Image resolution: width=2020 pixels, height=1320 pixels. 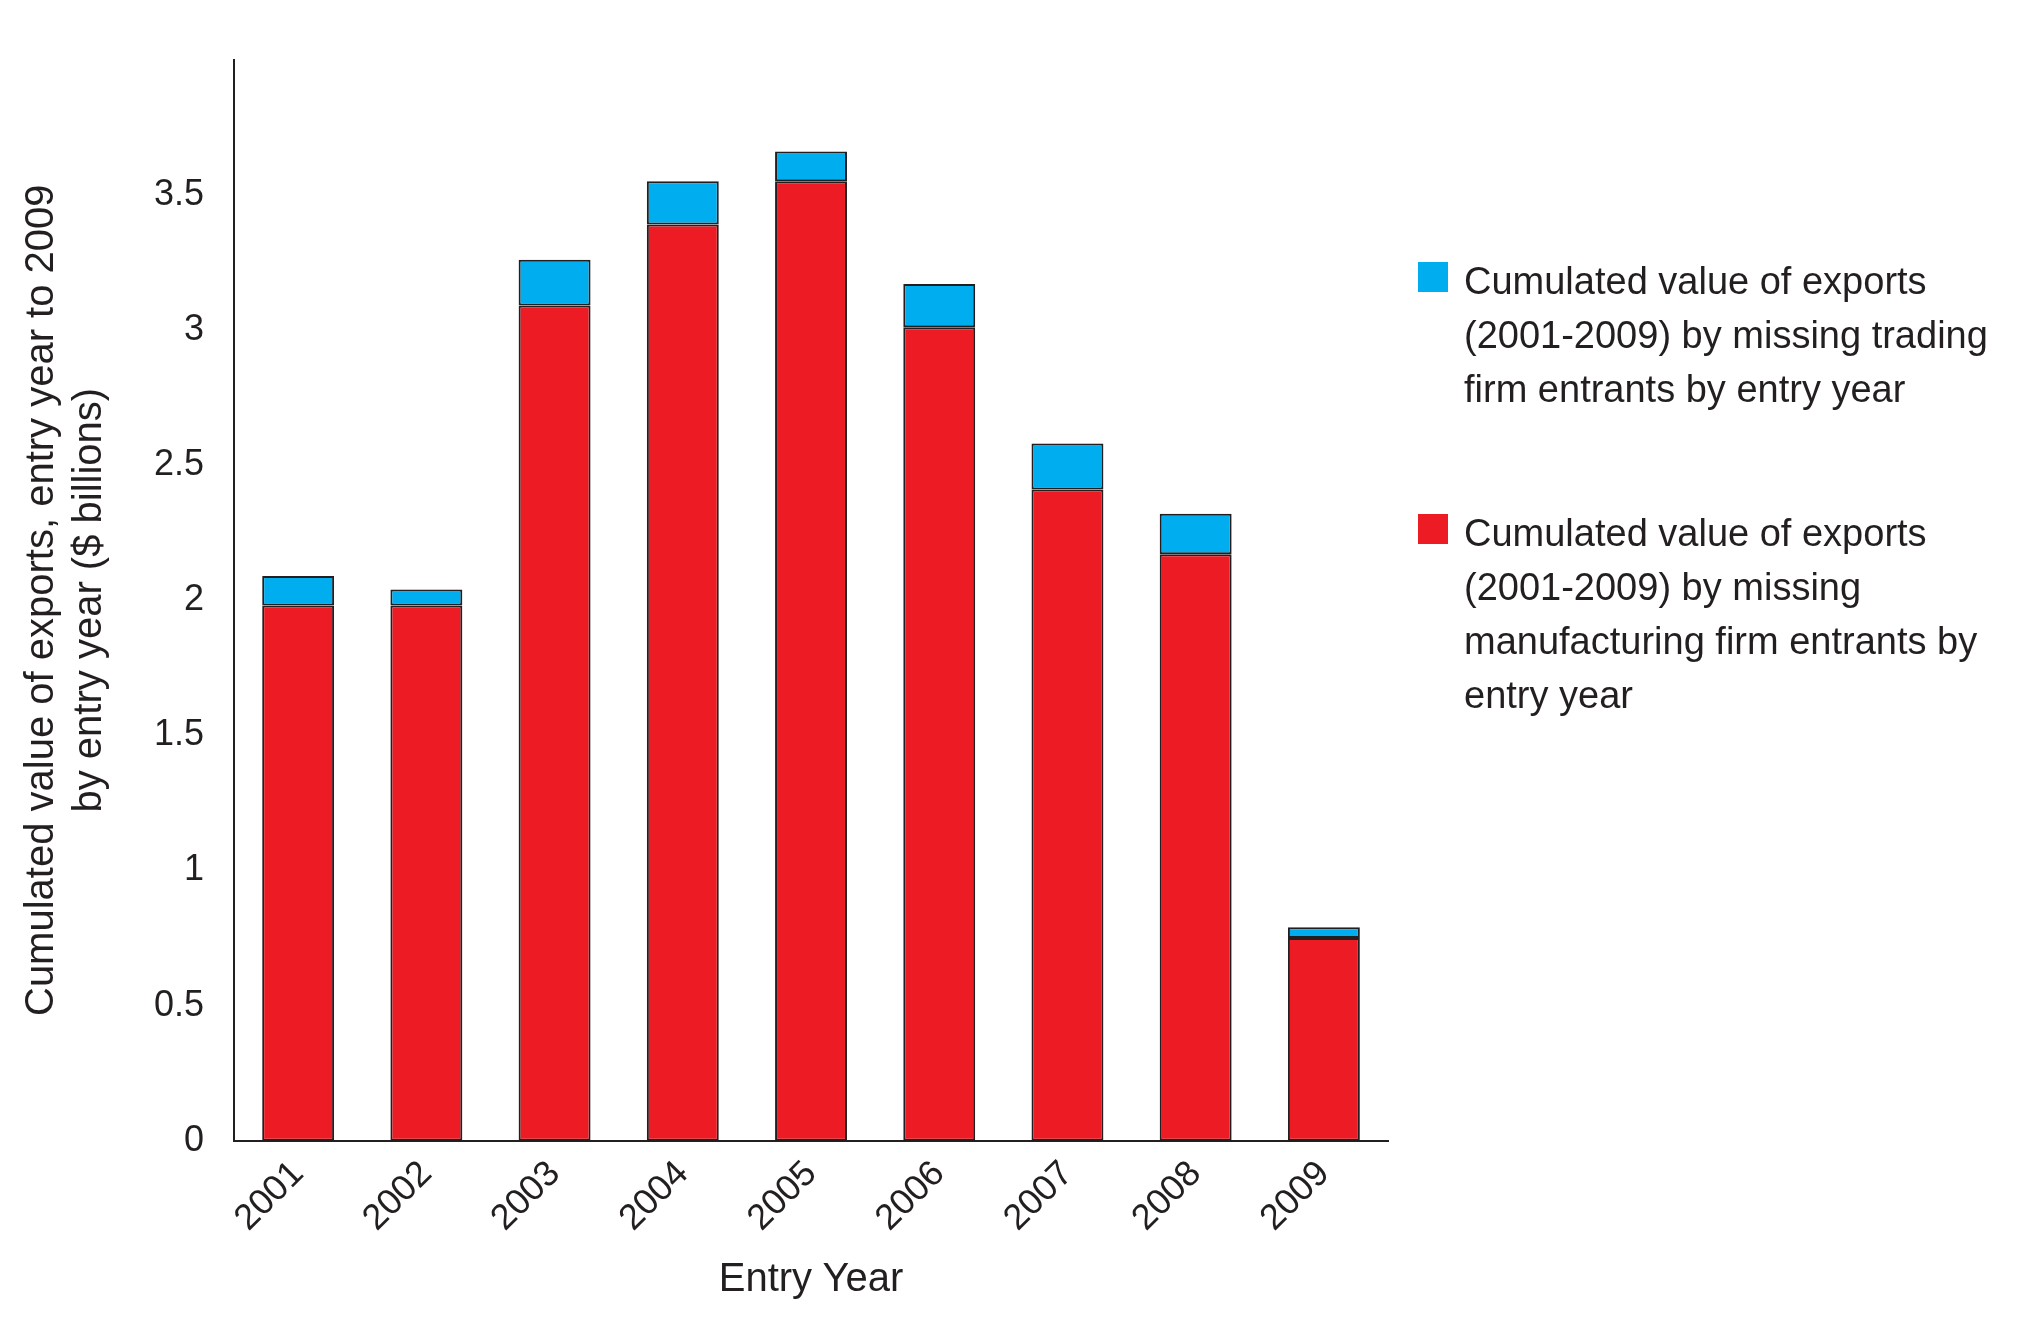 What do you see at coordinates (194, 327) in the screenshot?
I see `y-tick-label: 3` at bounding box center [194, 327].